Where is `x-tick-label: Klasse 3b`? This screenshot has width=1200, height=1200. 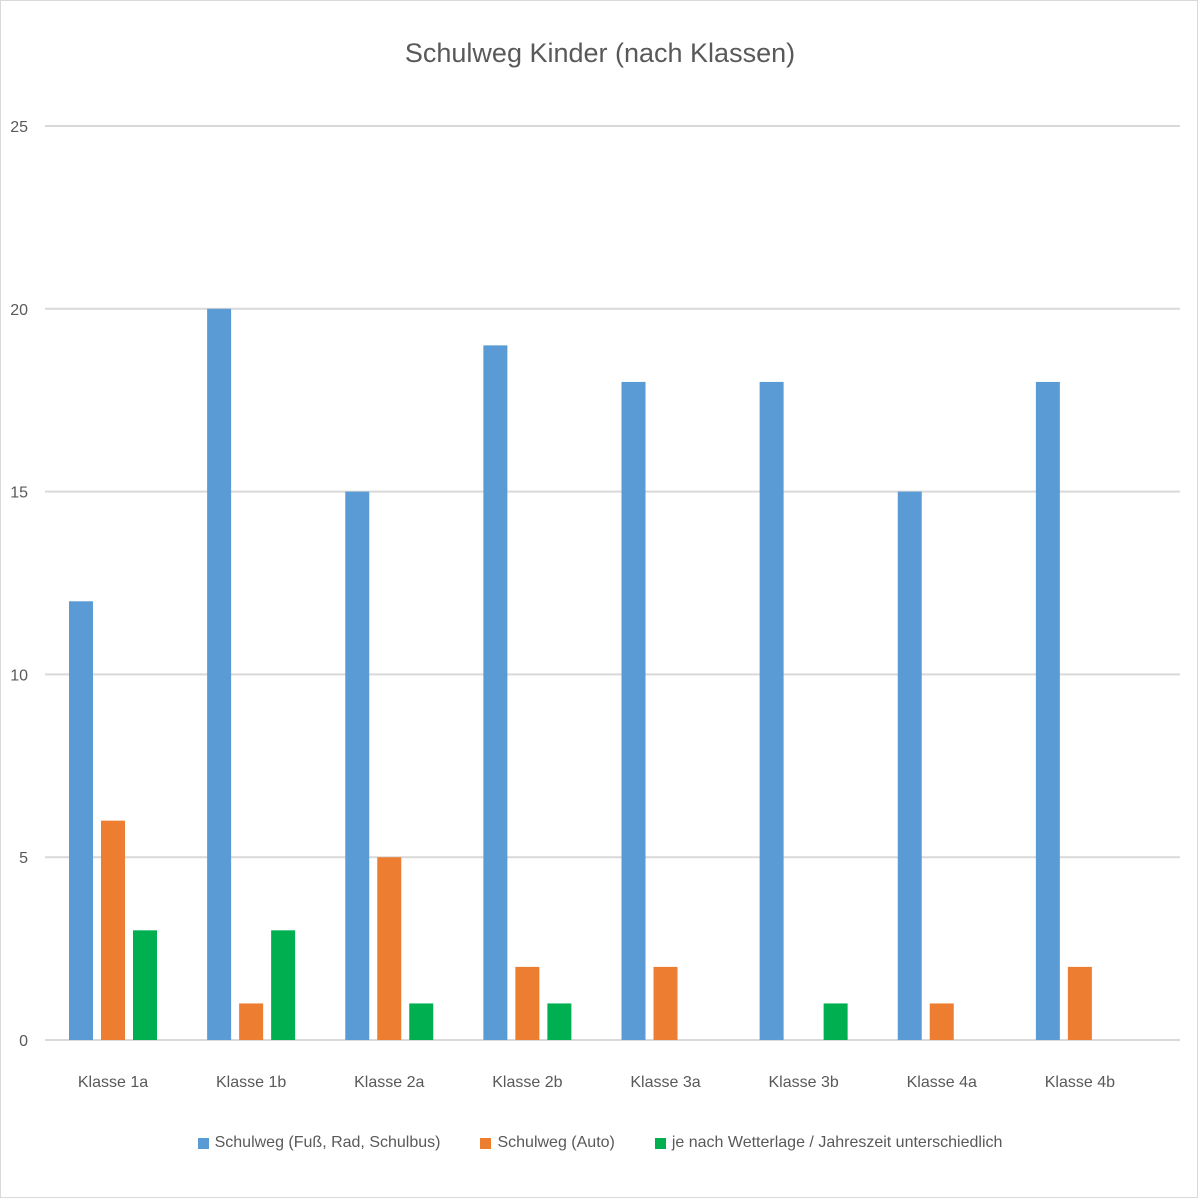
x-tick-label: Klasse 3b is located at coordinates (803, 1082).